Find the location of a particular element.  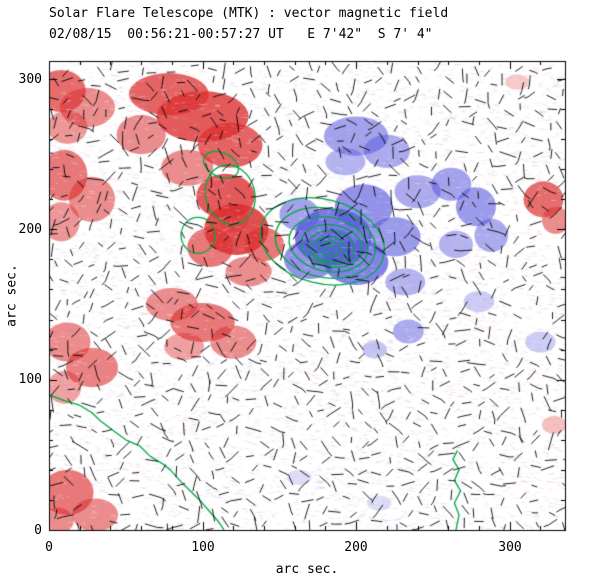

y-tick-label-100: 100 is located at coordinates (30, 379).